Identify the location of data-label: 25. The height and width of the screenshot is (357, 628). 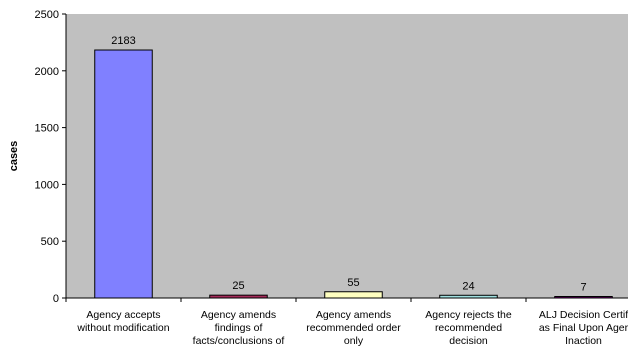
(238, 286).